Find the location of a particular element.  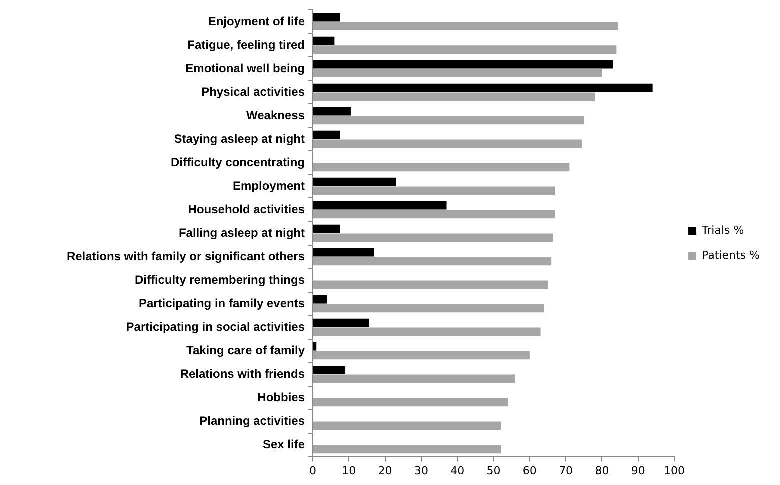

x-tick-label: 30 is located at coordinates (421, 471).